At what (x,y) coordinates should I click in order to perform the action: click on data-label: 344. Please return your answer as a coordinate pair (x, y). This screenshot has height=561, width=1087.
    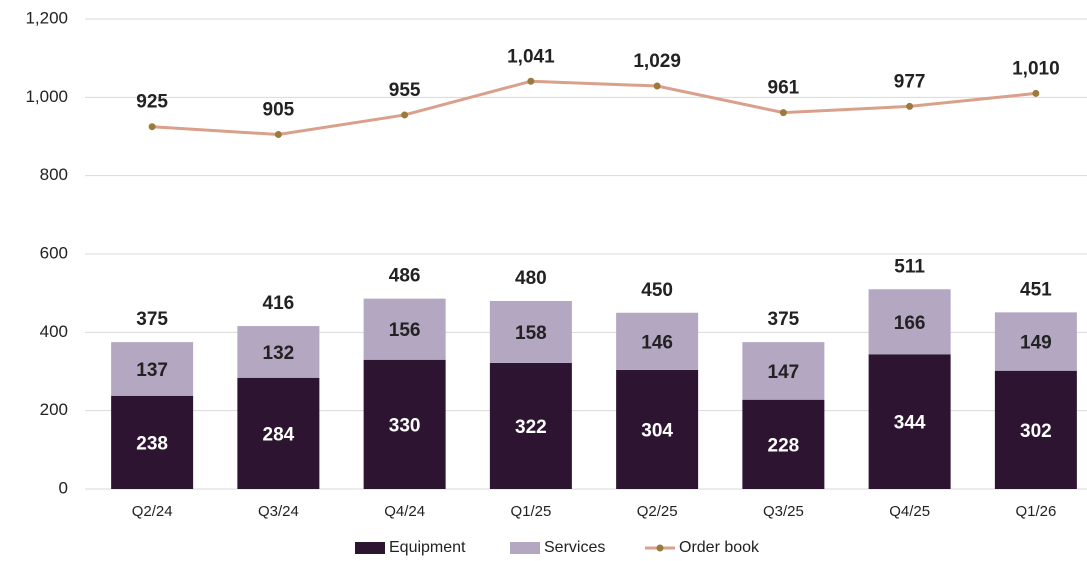
    Looking at the image, I should click on (910, 423).